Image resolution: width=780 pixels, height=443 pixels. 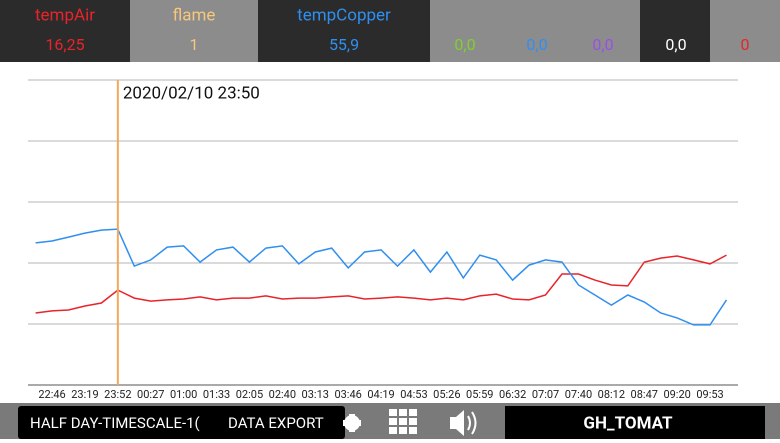 I want to click on x-tick-label: 00:27, so click(x=150, y=394).